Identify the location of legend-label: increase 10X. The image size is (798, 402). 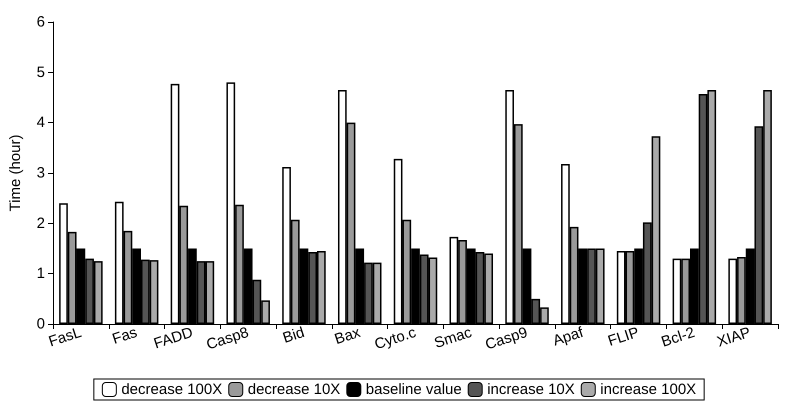
(531, 389).